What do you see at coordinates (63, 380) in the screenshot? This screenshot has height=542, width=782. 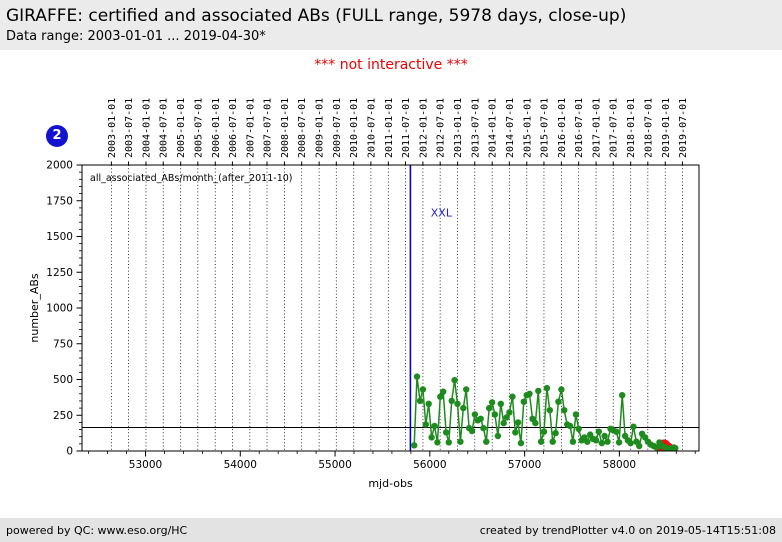 I see `y-axis-tick-label: 500` at bounding box center [63, 380].